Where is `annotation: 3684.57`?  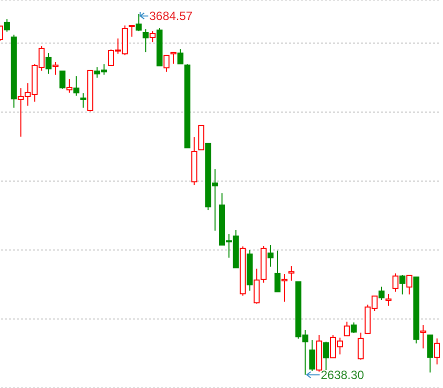 annotation: 3684.57 is located at coordinates (171, 15).